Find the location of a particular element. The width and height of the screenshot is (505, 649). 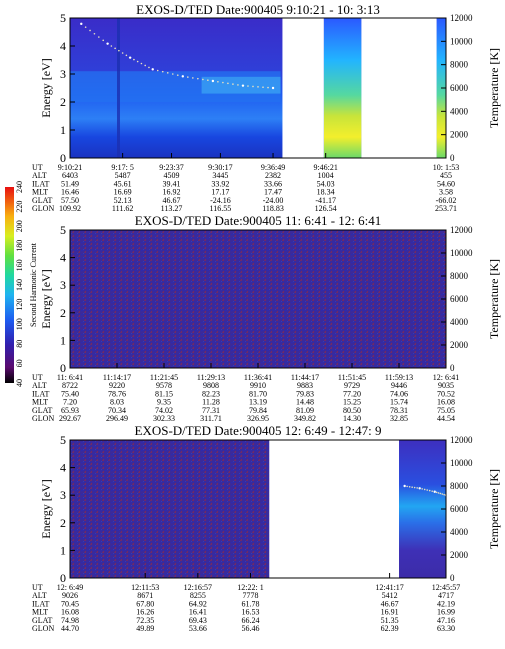

orbit-row-label: ALT is located at coordinates (39, 175).